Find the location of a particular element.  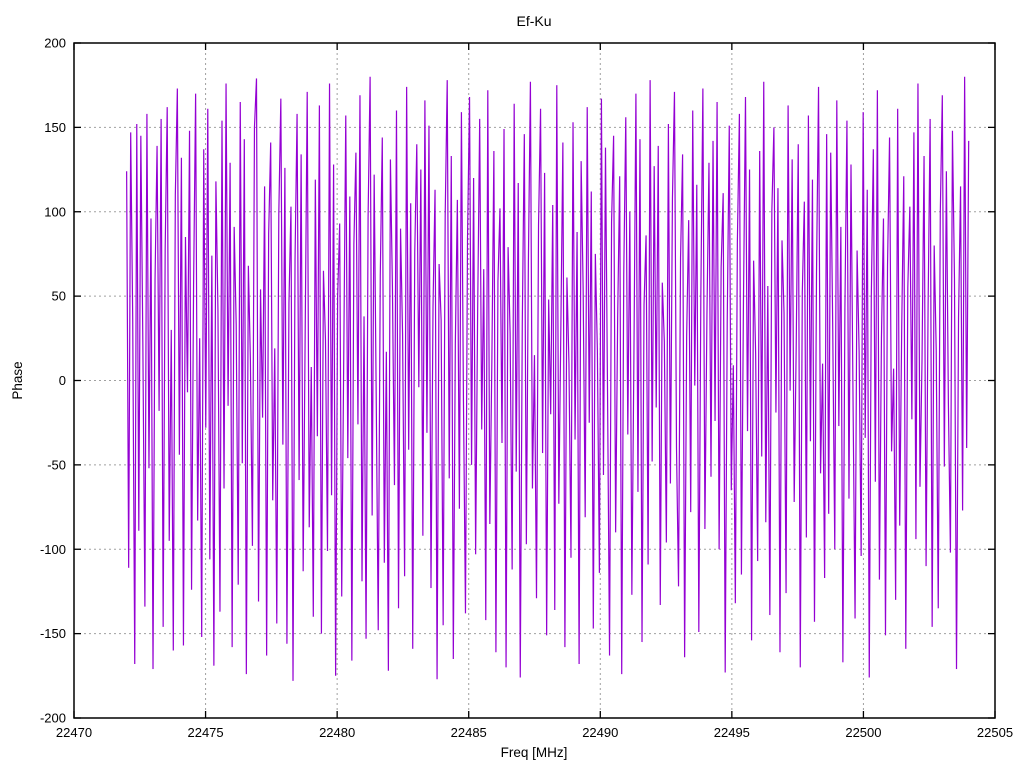

y-tick-label: 0 is located at coordinates (62, 380).